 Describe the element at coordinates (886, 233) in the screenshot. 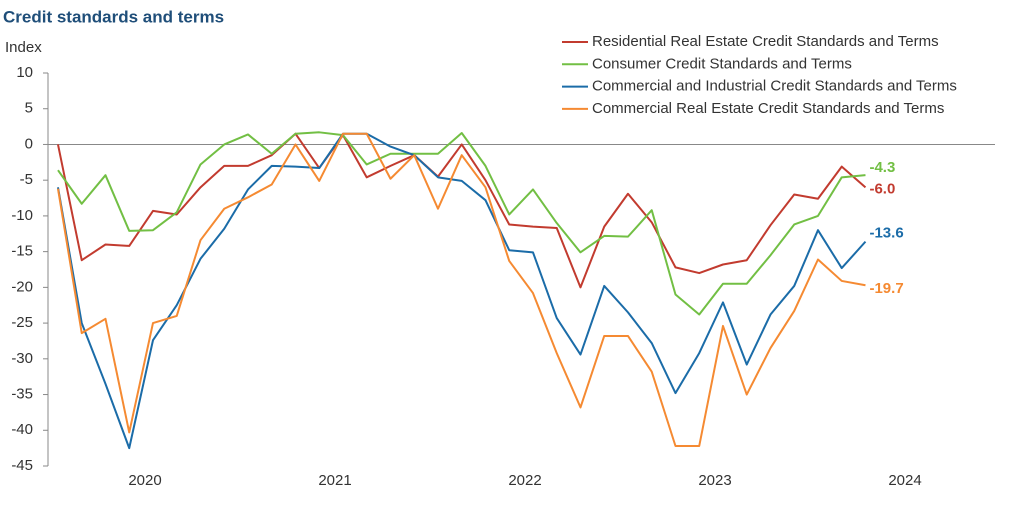

I see `data-label: -13.6` at that location.